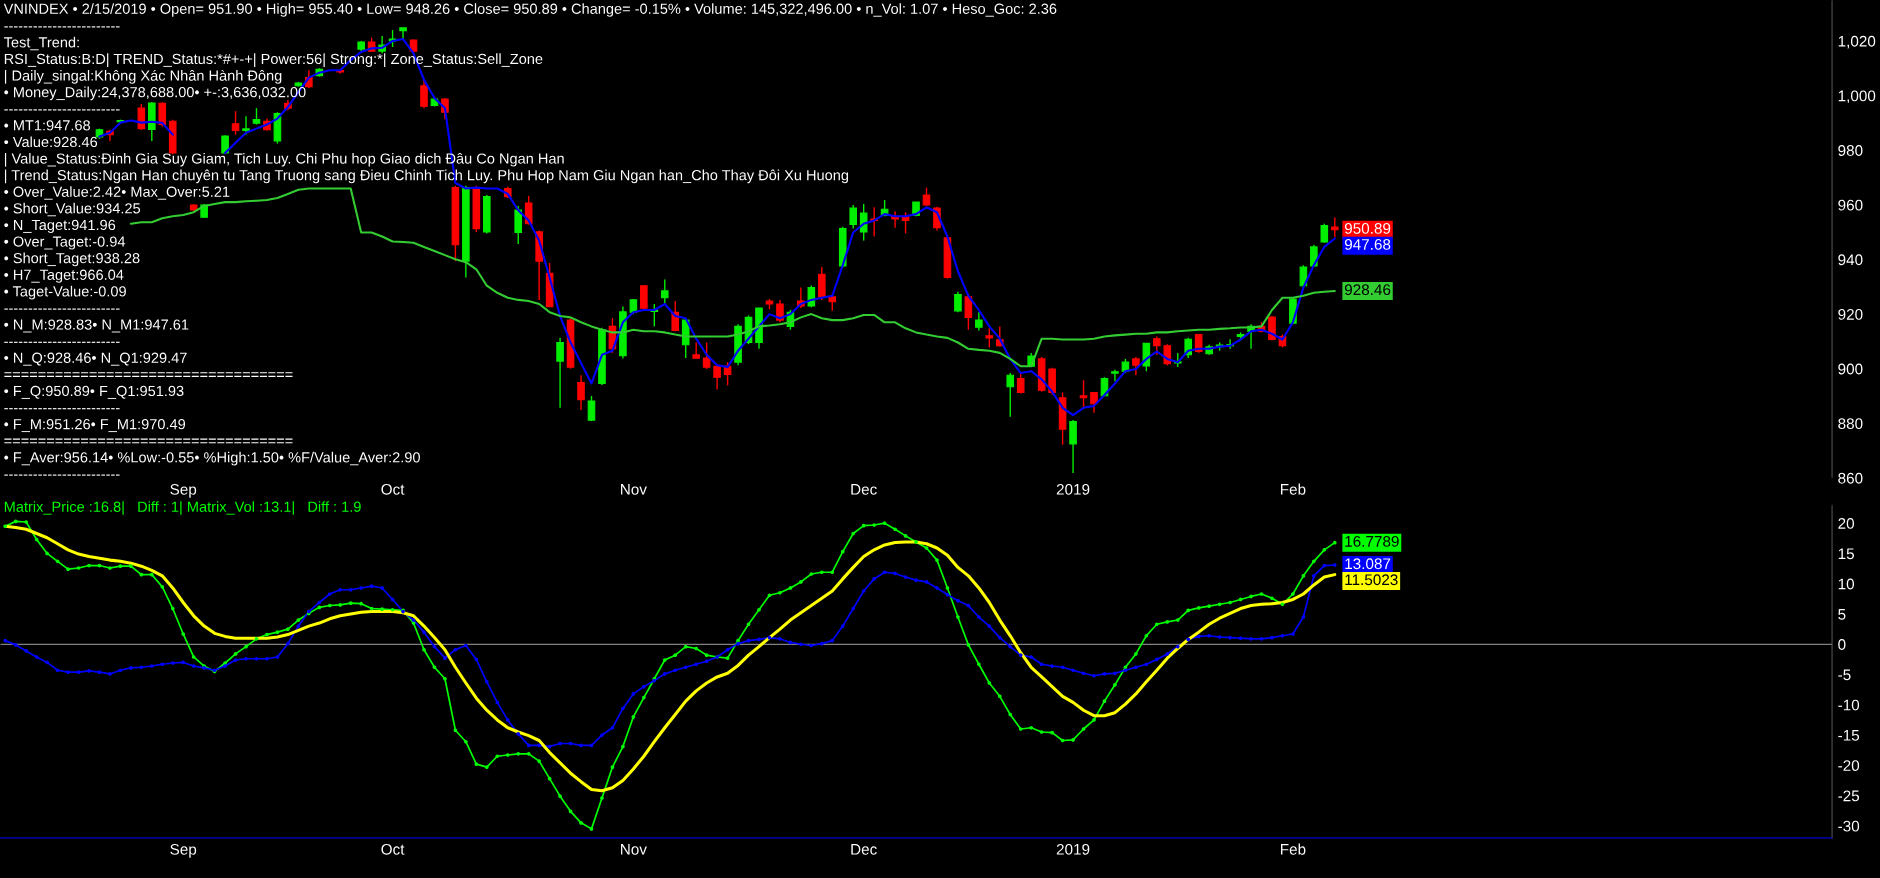  Describe the element at coordinates (1842, 614) in the screenshot. I see `y-tick-label: 5` at that location.